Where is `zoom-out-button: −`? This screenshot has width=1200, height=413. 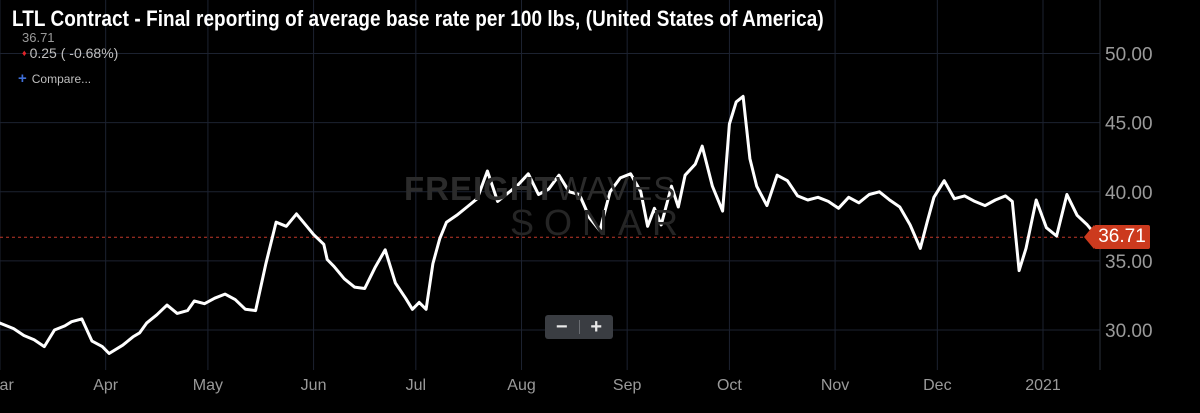
zoom-out-button: − is located at coordinates (561, 327).